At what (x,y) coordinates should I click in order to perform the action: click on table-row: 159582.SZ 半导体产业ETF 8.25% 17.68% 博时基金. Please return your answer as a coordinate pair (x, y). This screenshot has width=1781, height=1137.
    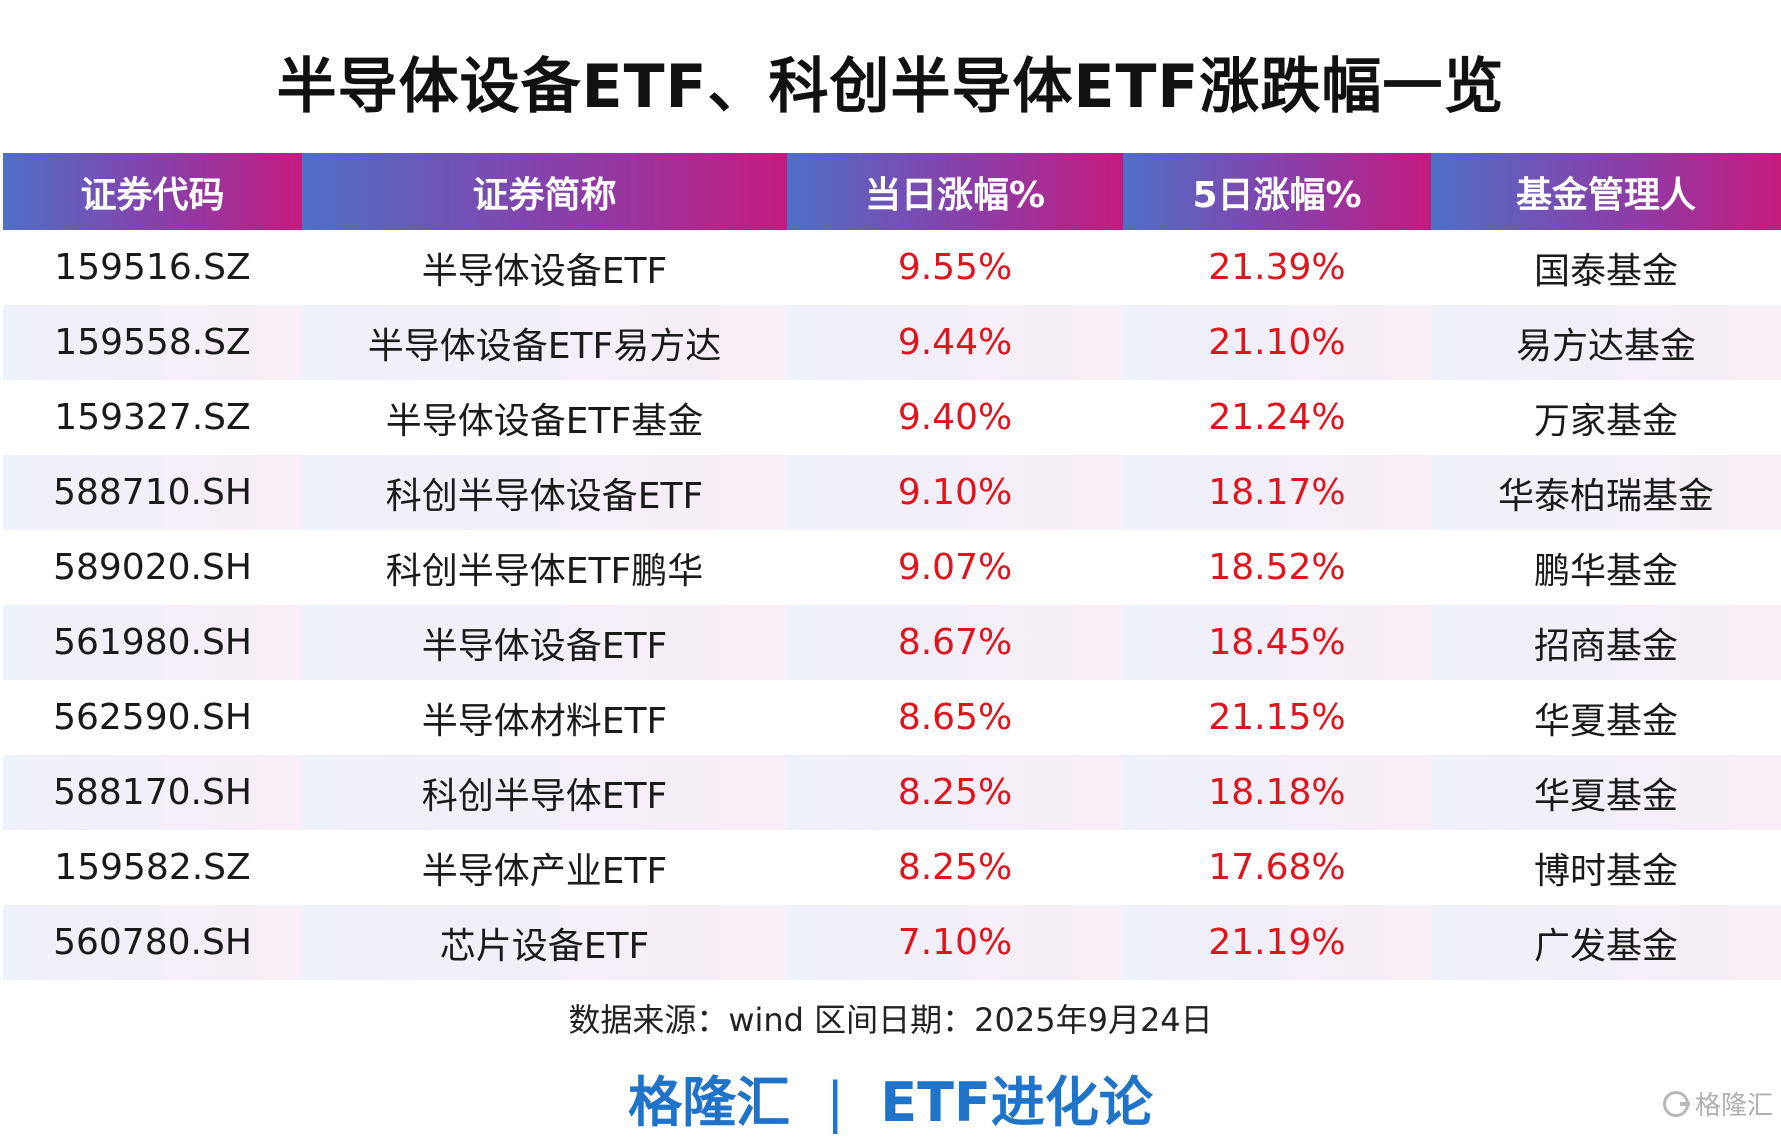
    Looking at the image, I should click on (892, 867).